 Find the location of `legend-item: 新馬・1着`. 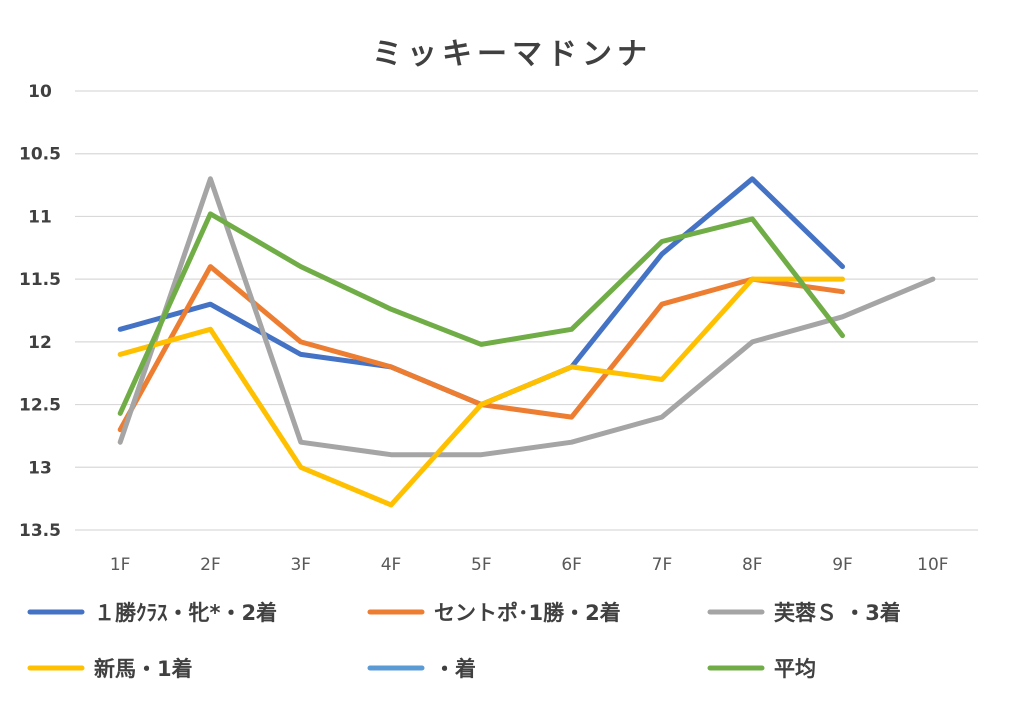

legend-item: 新馬・1着 is located at coordinates (110, 669).